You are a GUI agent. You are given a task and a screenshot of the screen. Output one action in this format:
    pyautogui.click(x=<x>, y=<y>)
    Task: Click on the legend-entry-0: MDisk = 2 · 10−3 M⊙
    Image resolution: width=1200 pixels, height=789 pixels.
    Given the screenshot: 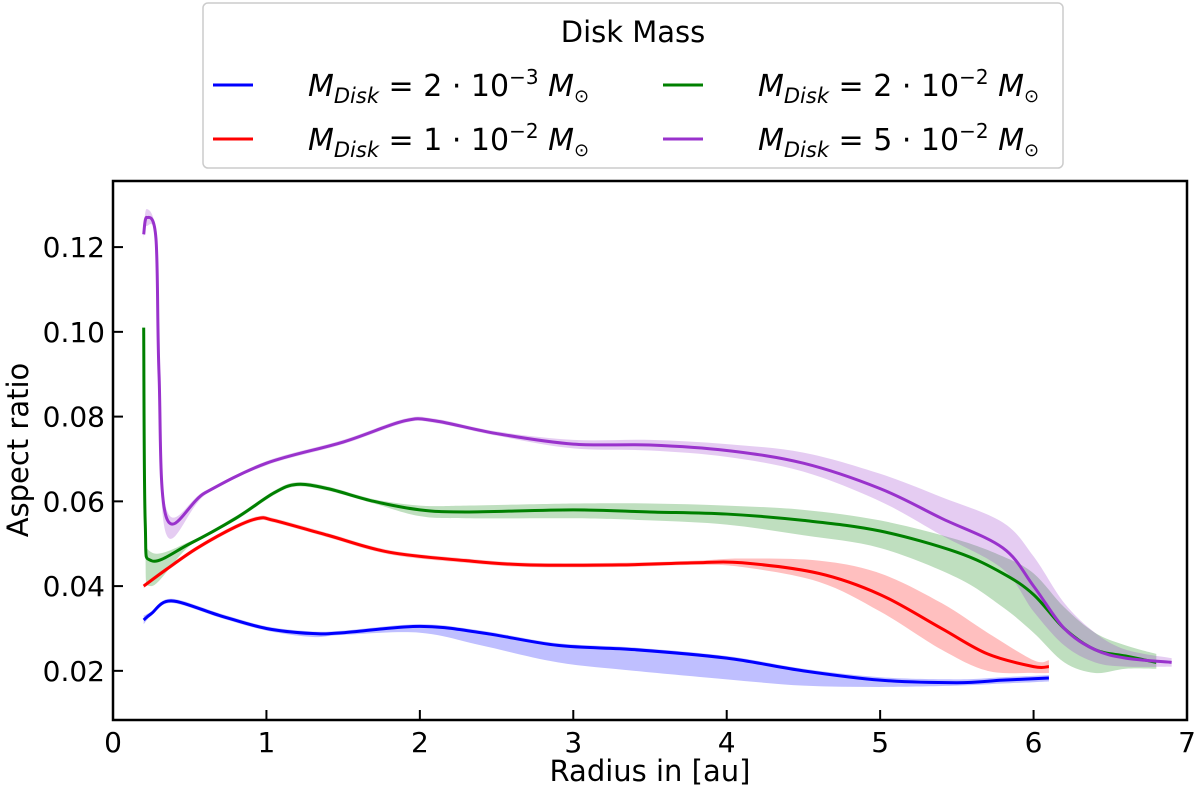 What is the action you would take?
    pyautogui.click(x=401, y=86)
    